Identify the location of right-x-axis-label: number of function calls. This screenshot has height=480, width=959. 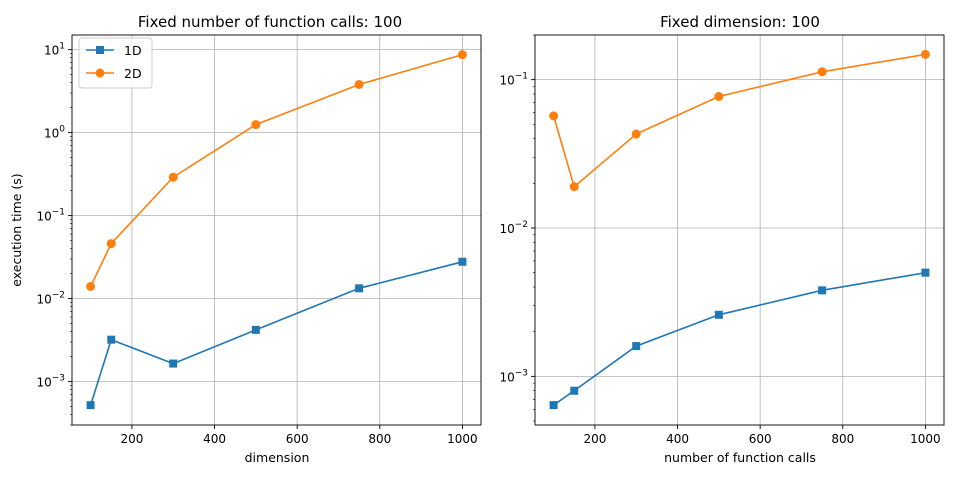
(740, 457).